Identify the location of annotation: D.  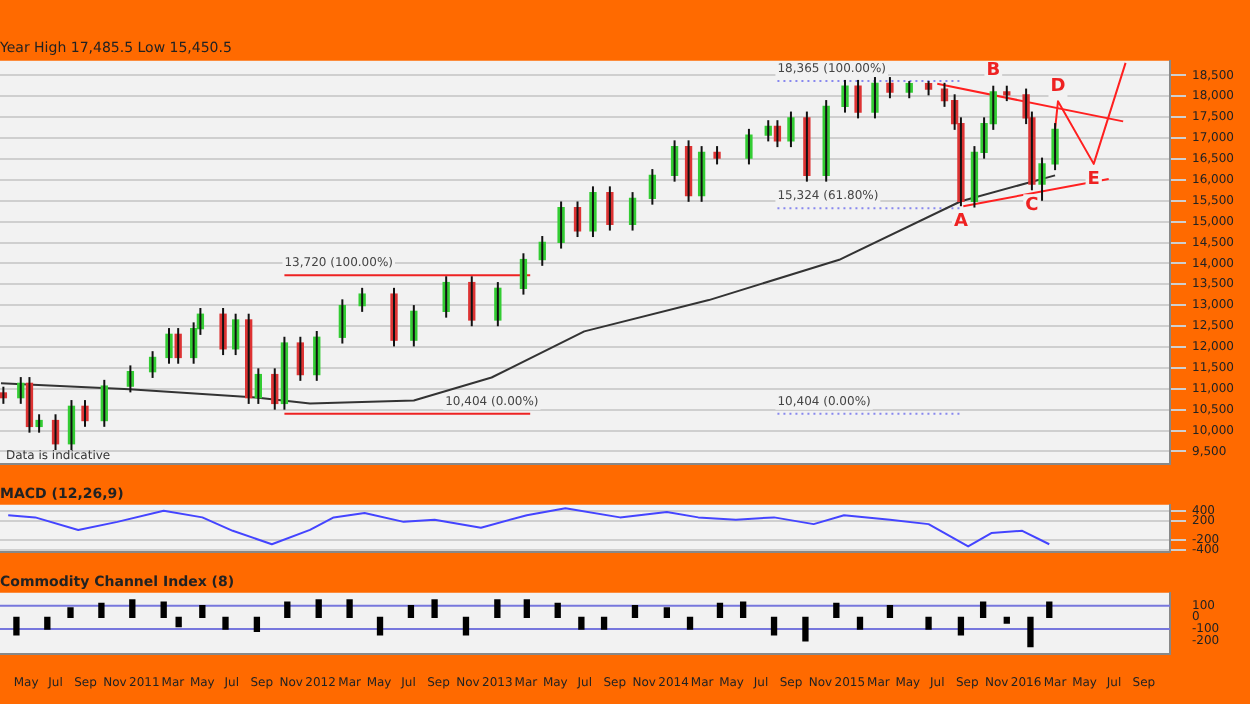
(1058, 87).